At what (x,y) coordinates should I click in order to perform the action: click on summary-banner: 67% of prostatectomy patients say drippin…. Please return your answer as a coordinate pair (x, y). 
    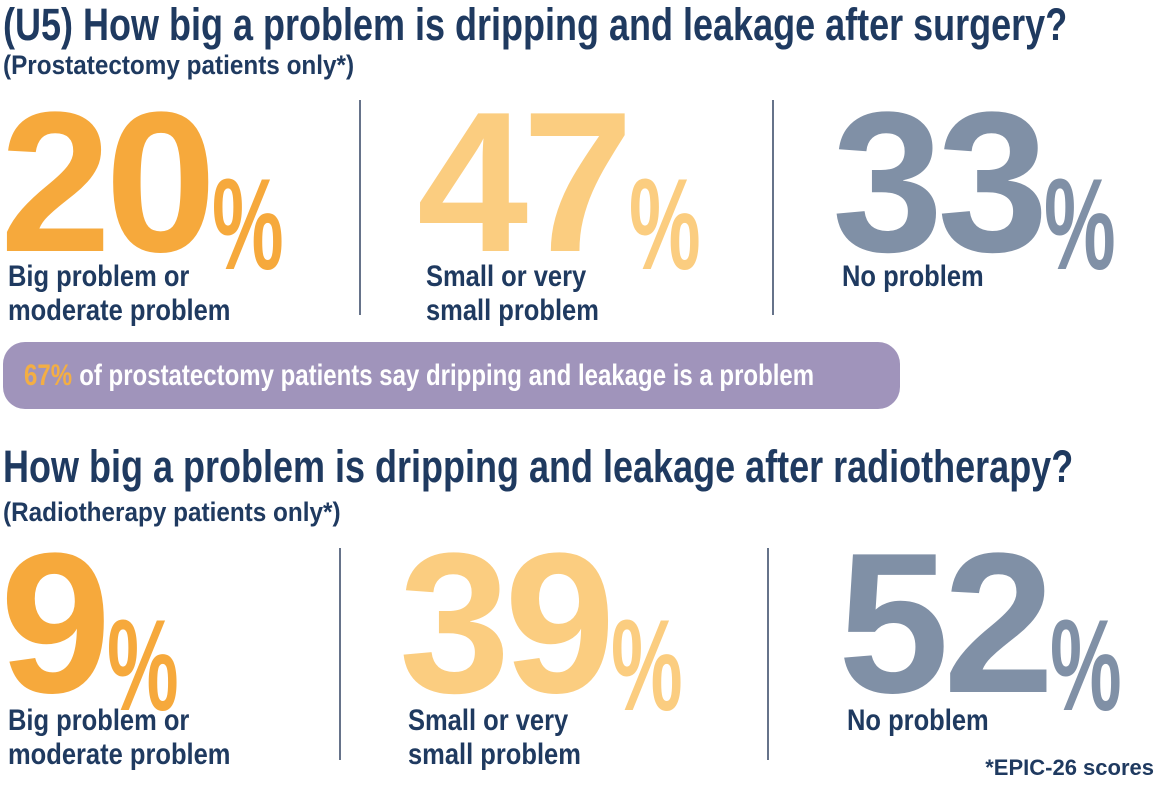
    Looking at the image, I should click on (451, 375).